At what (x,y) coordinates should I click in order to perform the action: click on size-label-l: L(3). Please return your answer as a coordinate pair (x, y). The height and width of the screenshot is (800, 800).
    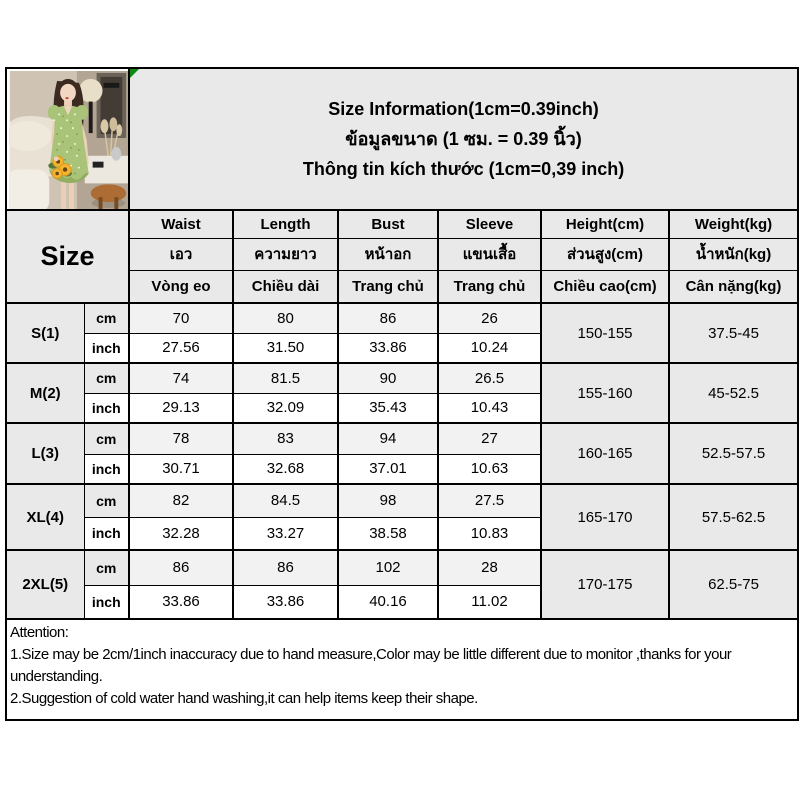
    Looking at the image, I should click on (45, 453).